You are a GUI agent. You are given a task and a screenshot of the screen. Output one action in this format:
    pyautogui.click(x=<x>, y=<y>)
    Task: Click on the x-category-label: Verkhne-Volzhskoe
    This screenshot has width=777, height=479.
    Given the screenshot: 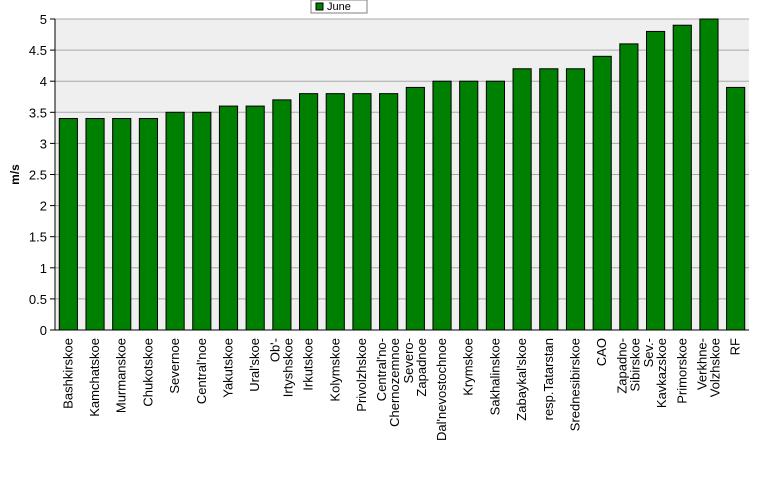 What is the action you would take?
    pyautogui.click(x=708, y=367)
    